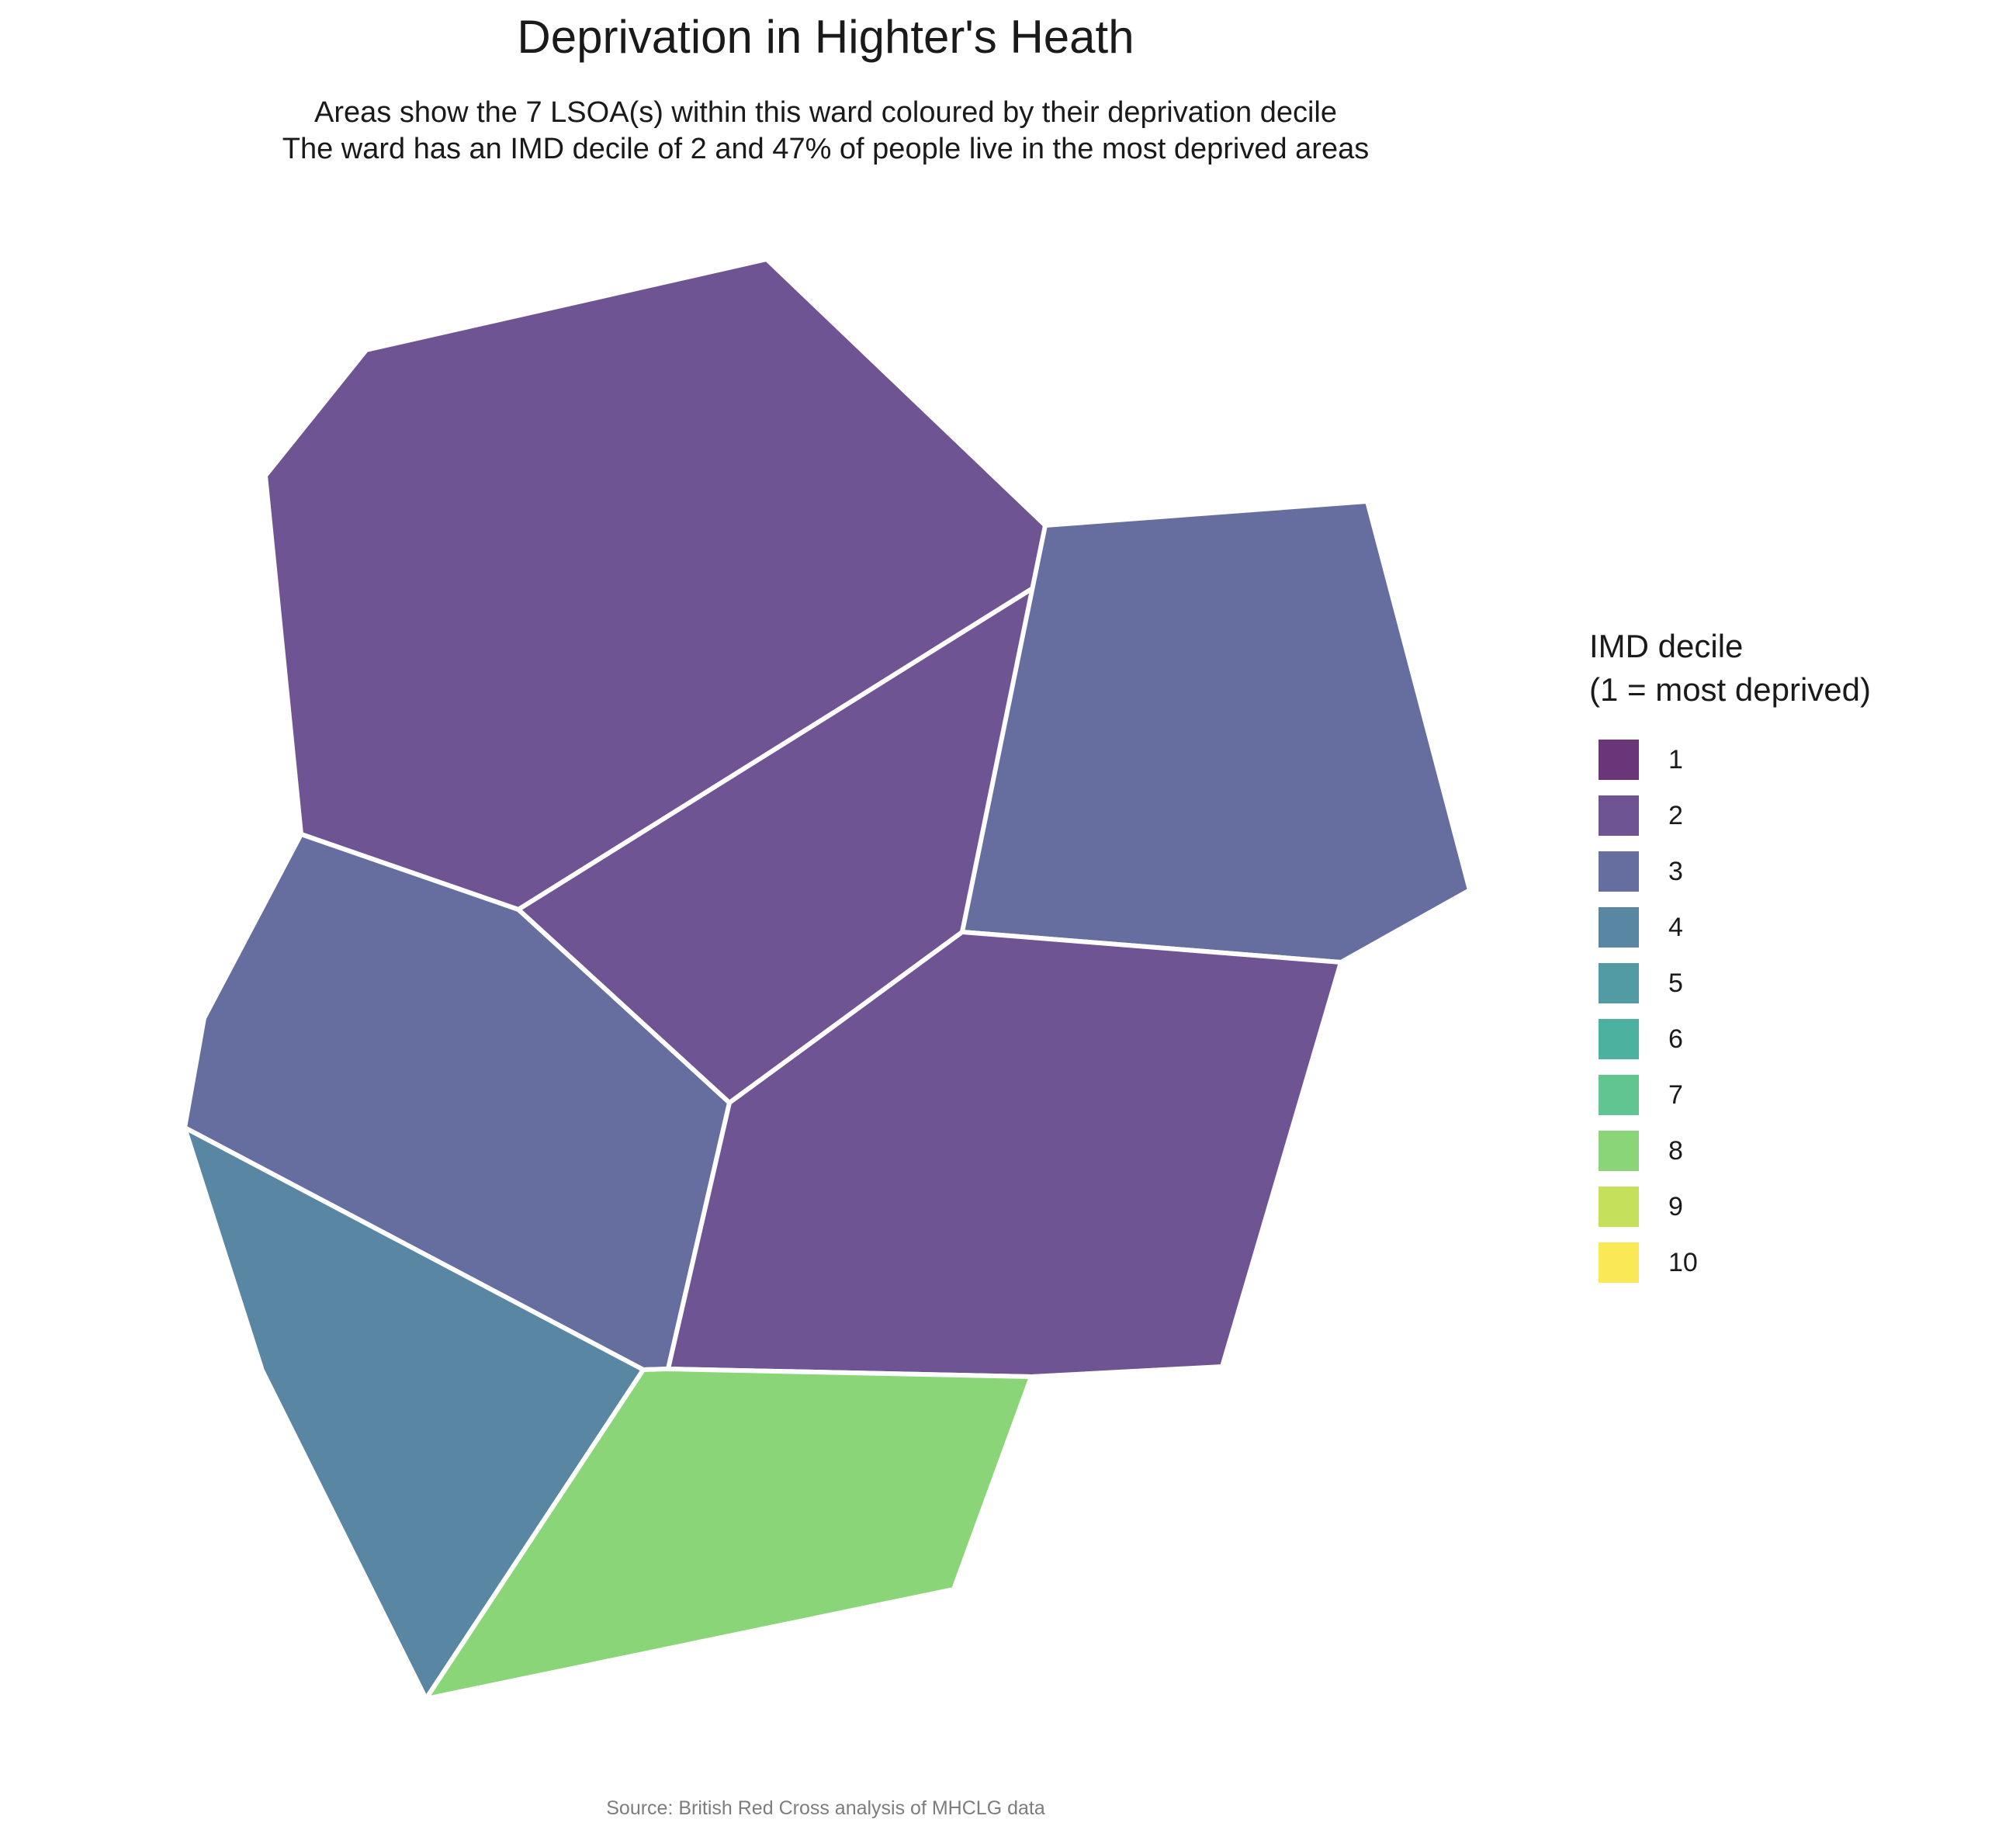  Describe the element at coordinates (1676, 983) in the screenshot. I see `legend-label: 5` at that location.